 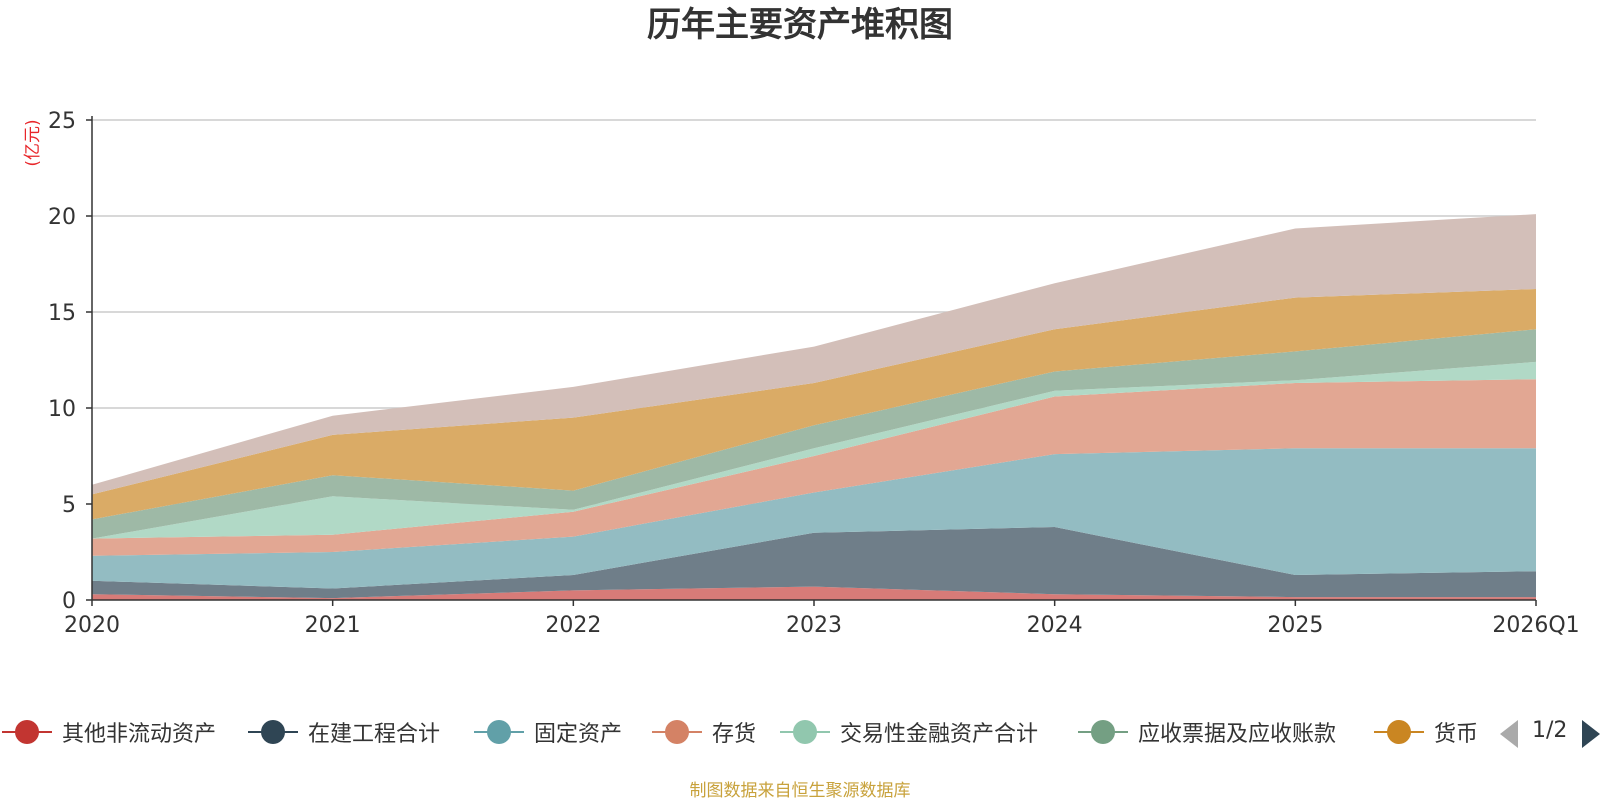 What do you see at coordinates (33, 142) in the screenshot?
I see `y-axis-unit-label: (亿元)` at bounding box center [33, 142].